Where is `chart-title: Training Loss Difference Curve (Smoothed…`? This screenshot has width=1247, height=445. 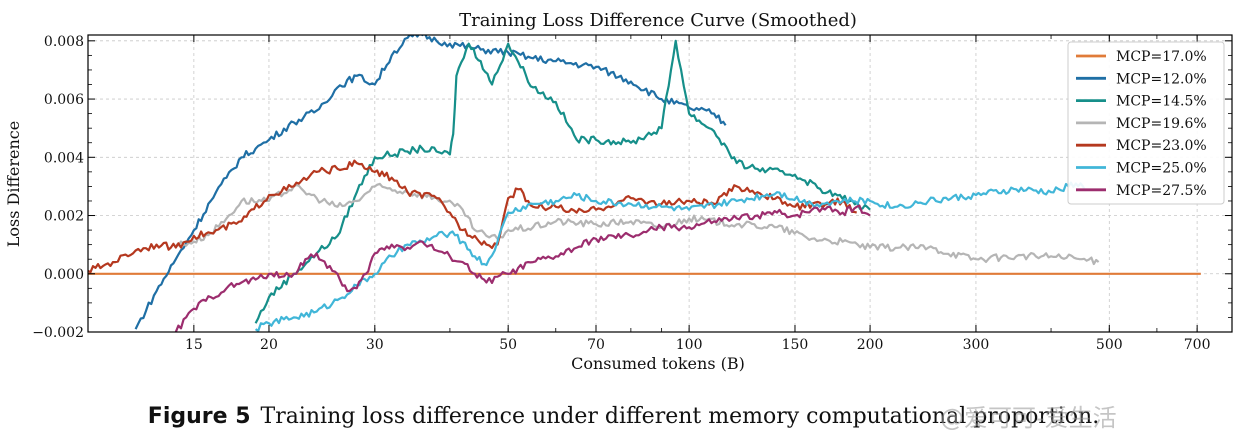 chart-title: Training Loss Difference Curve (Smoothed… is located at coordinates (658, 20).